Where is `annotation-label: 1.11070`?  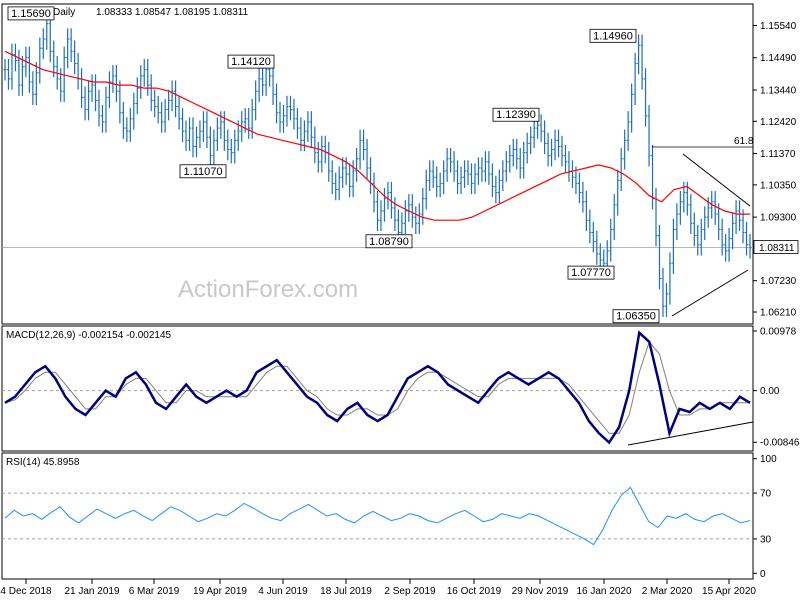
annotation-label: 1.11070 is located at coordinates (203, 172).